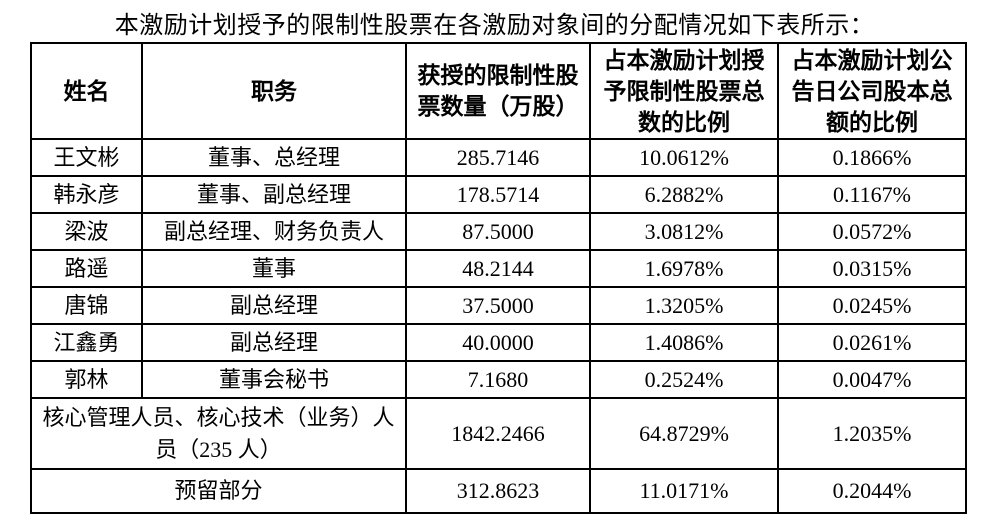  What do you see at coordinates (218, 491) in the screenshot?
I see `cell-group-label: 预留部分` at bounding box center [218, 491].